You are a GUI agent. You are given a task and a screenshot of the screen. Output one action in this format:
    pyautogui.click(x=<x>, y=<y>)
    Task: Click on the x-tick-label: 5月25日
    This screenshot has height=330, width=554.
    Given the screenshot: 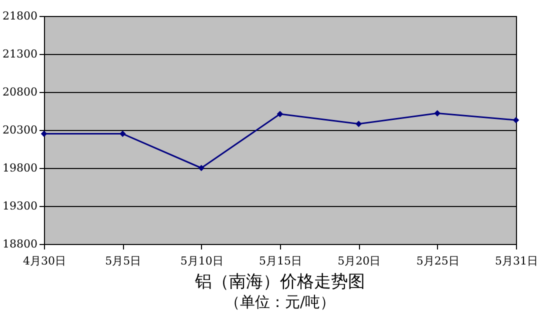 What is the action you would take?
    pyautogui.click(x=438, y=261)
    